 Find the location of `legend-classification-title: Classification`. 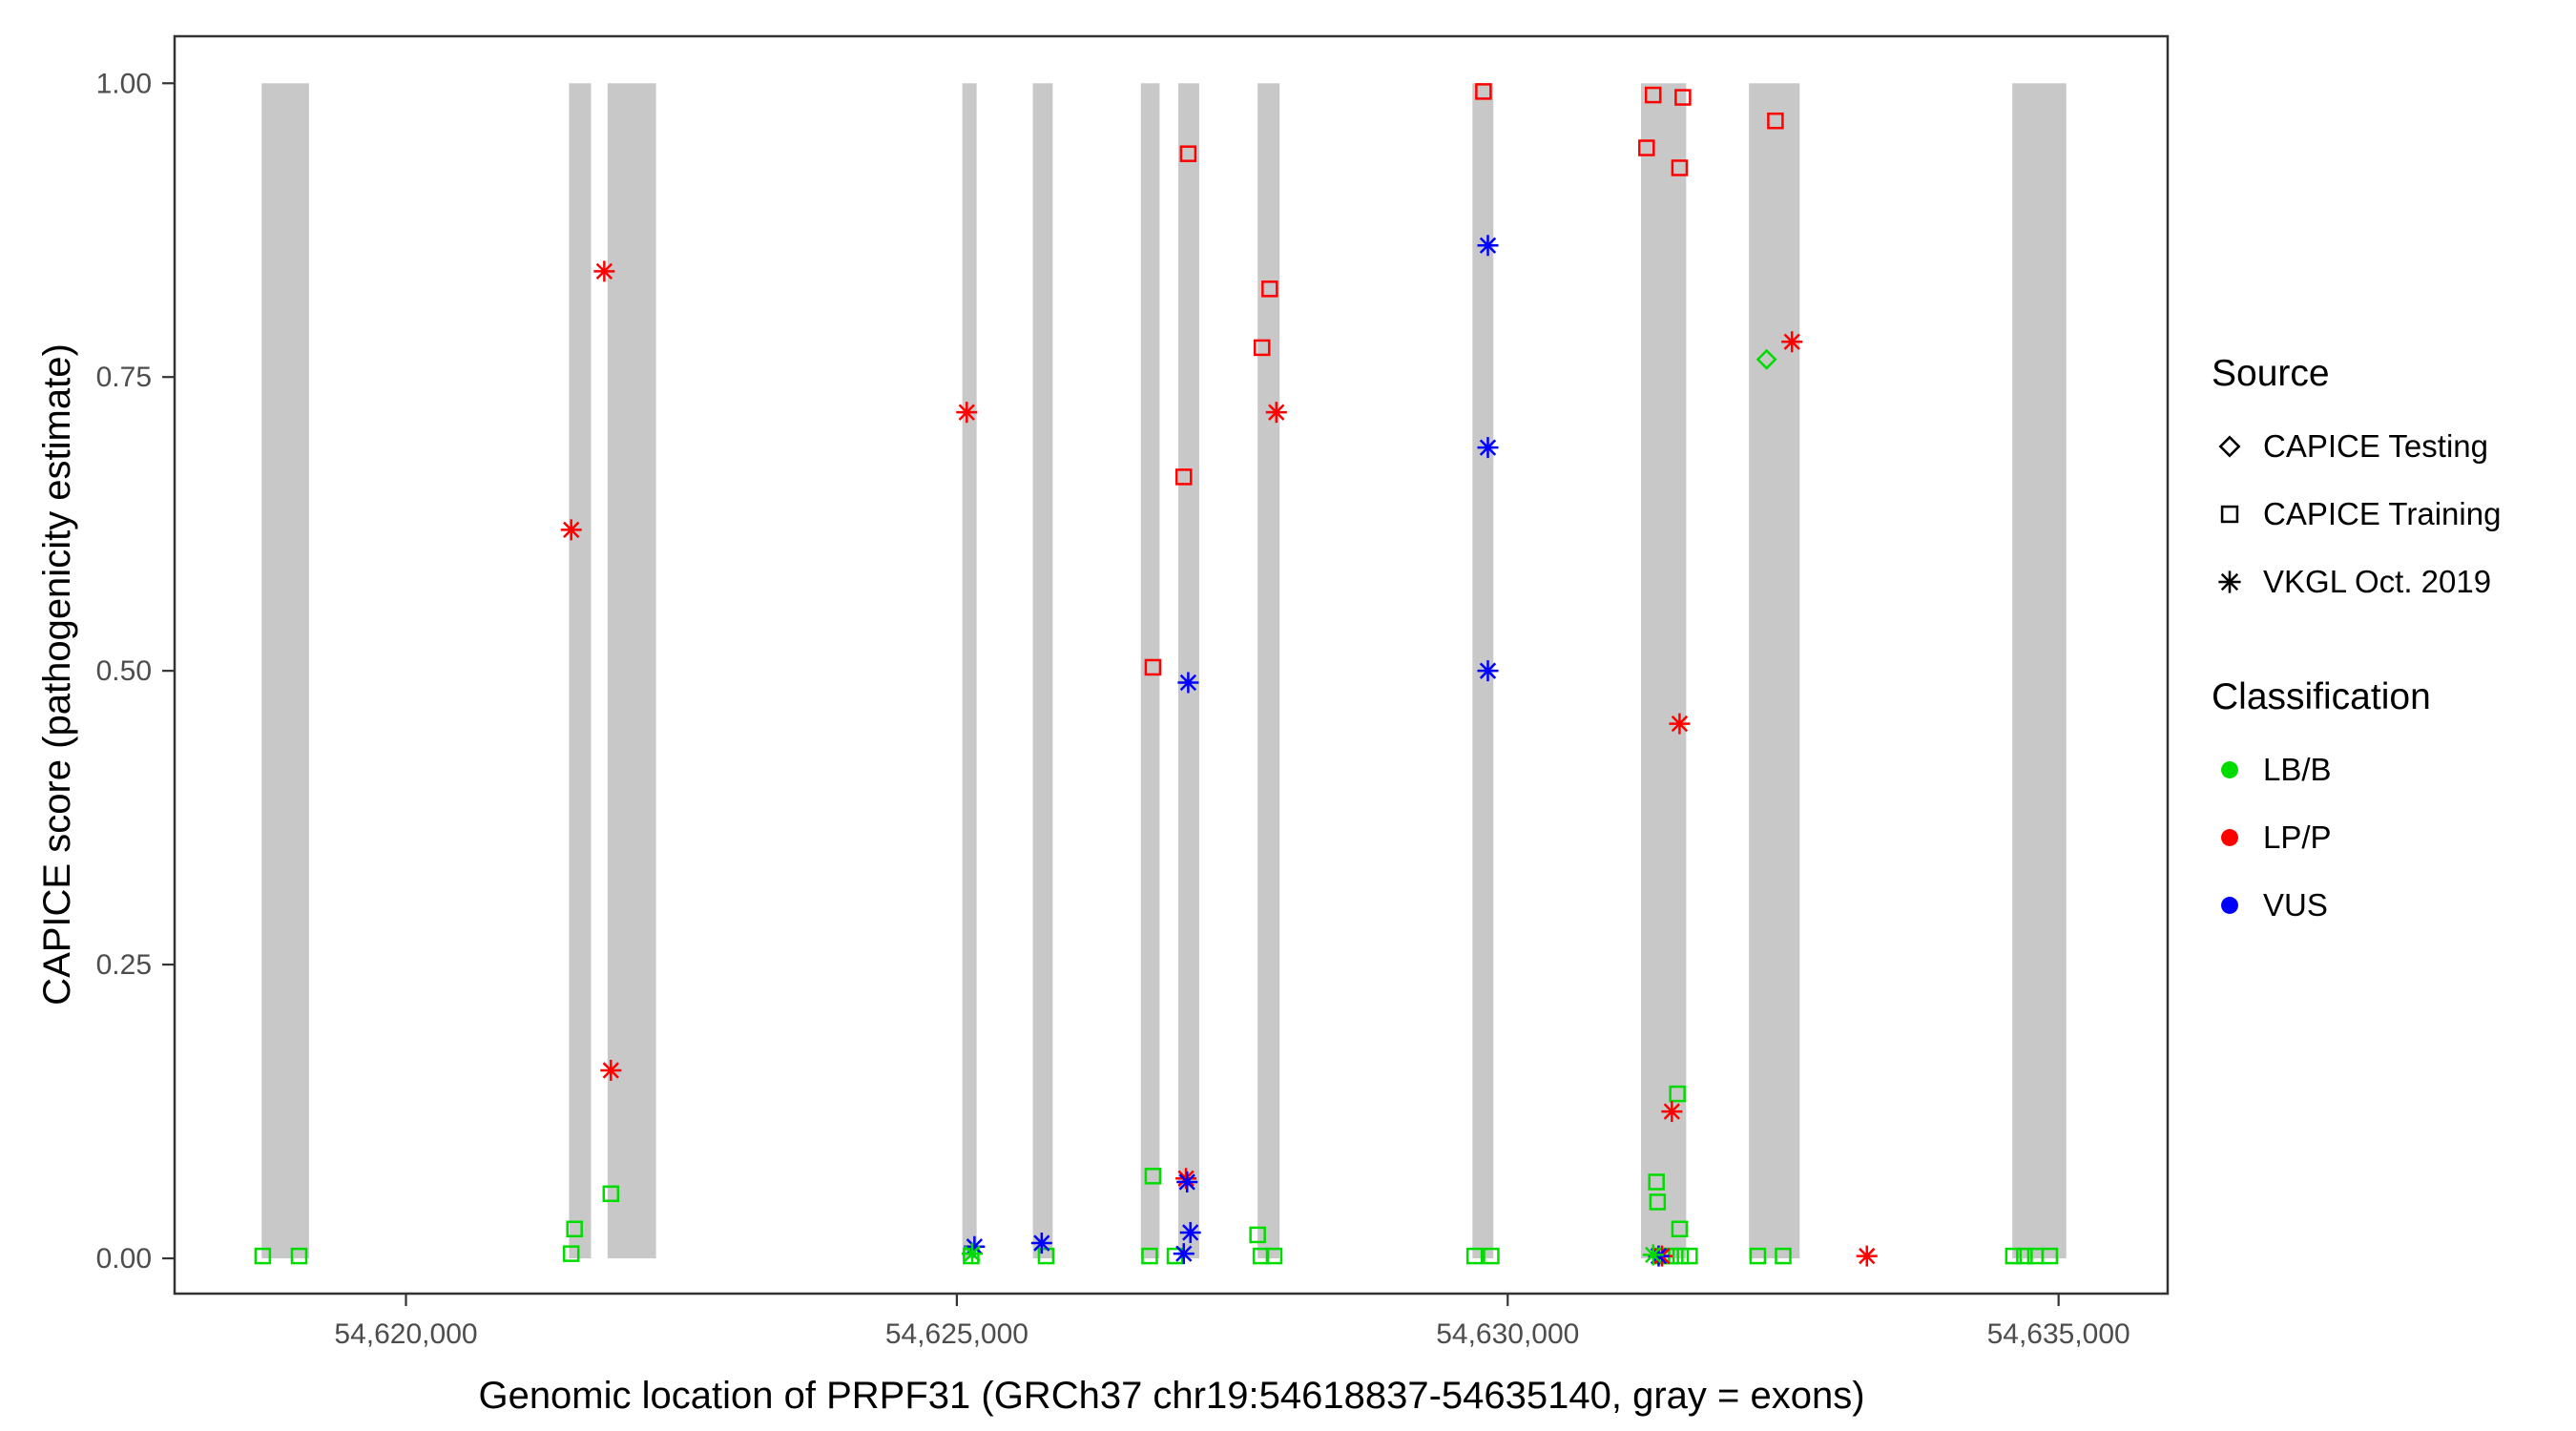

legend-classification-title: Classification is located at coordinates (2321, 696).